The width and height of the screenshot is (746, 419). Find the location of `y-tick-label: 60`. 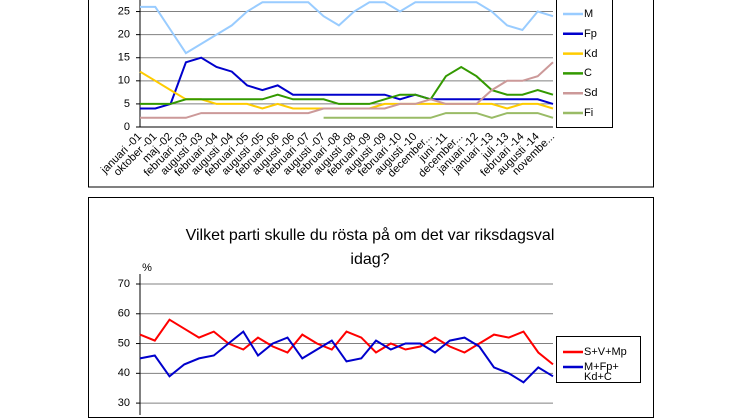

y-tick-label: 60 is located at coordinates (124, 314).